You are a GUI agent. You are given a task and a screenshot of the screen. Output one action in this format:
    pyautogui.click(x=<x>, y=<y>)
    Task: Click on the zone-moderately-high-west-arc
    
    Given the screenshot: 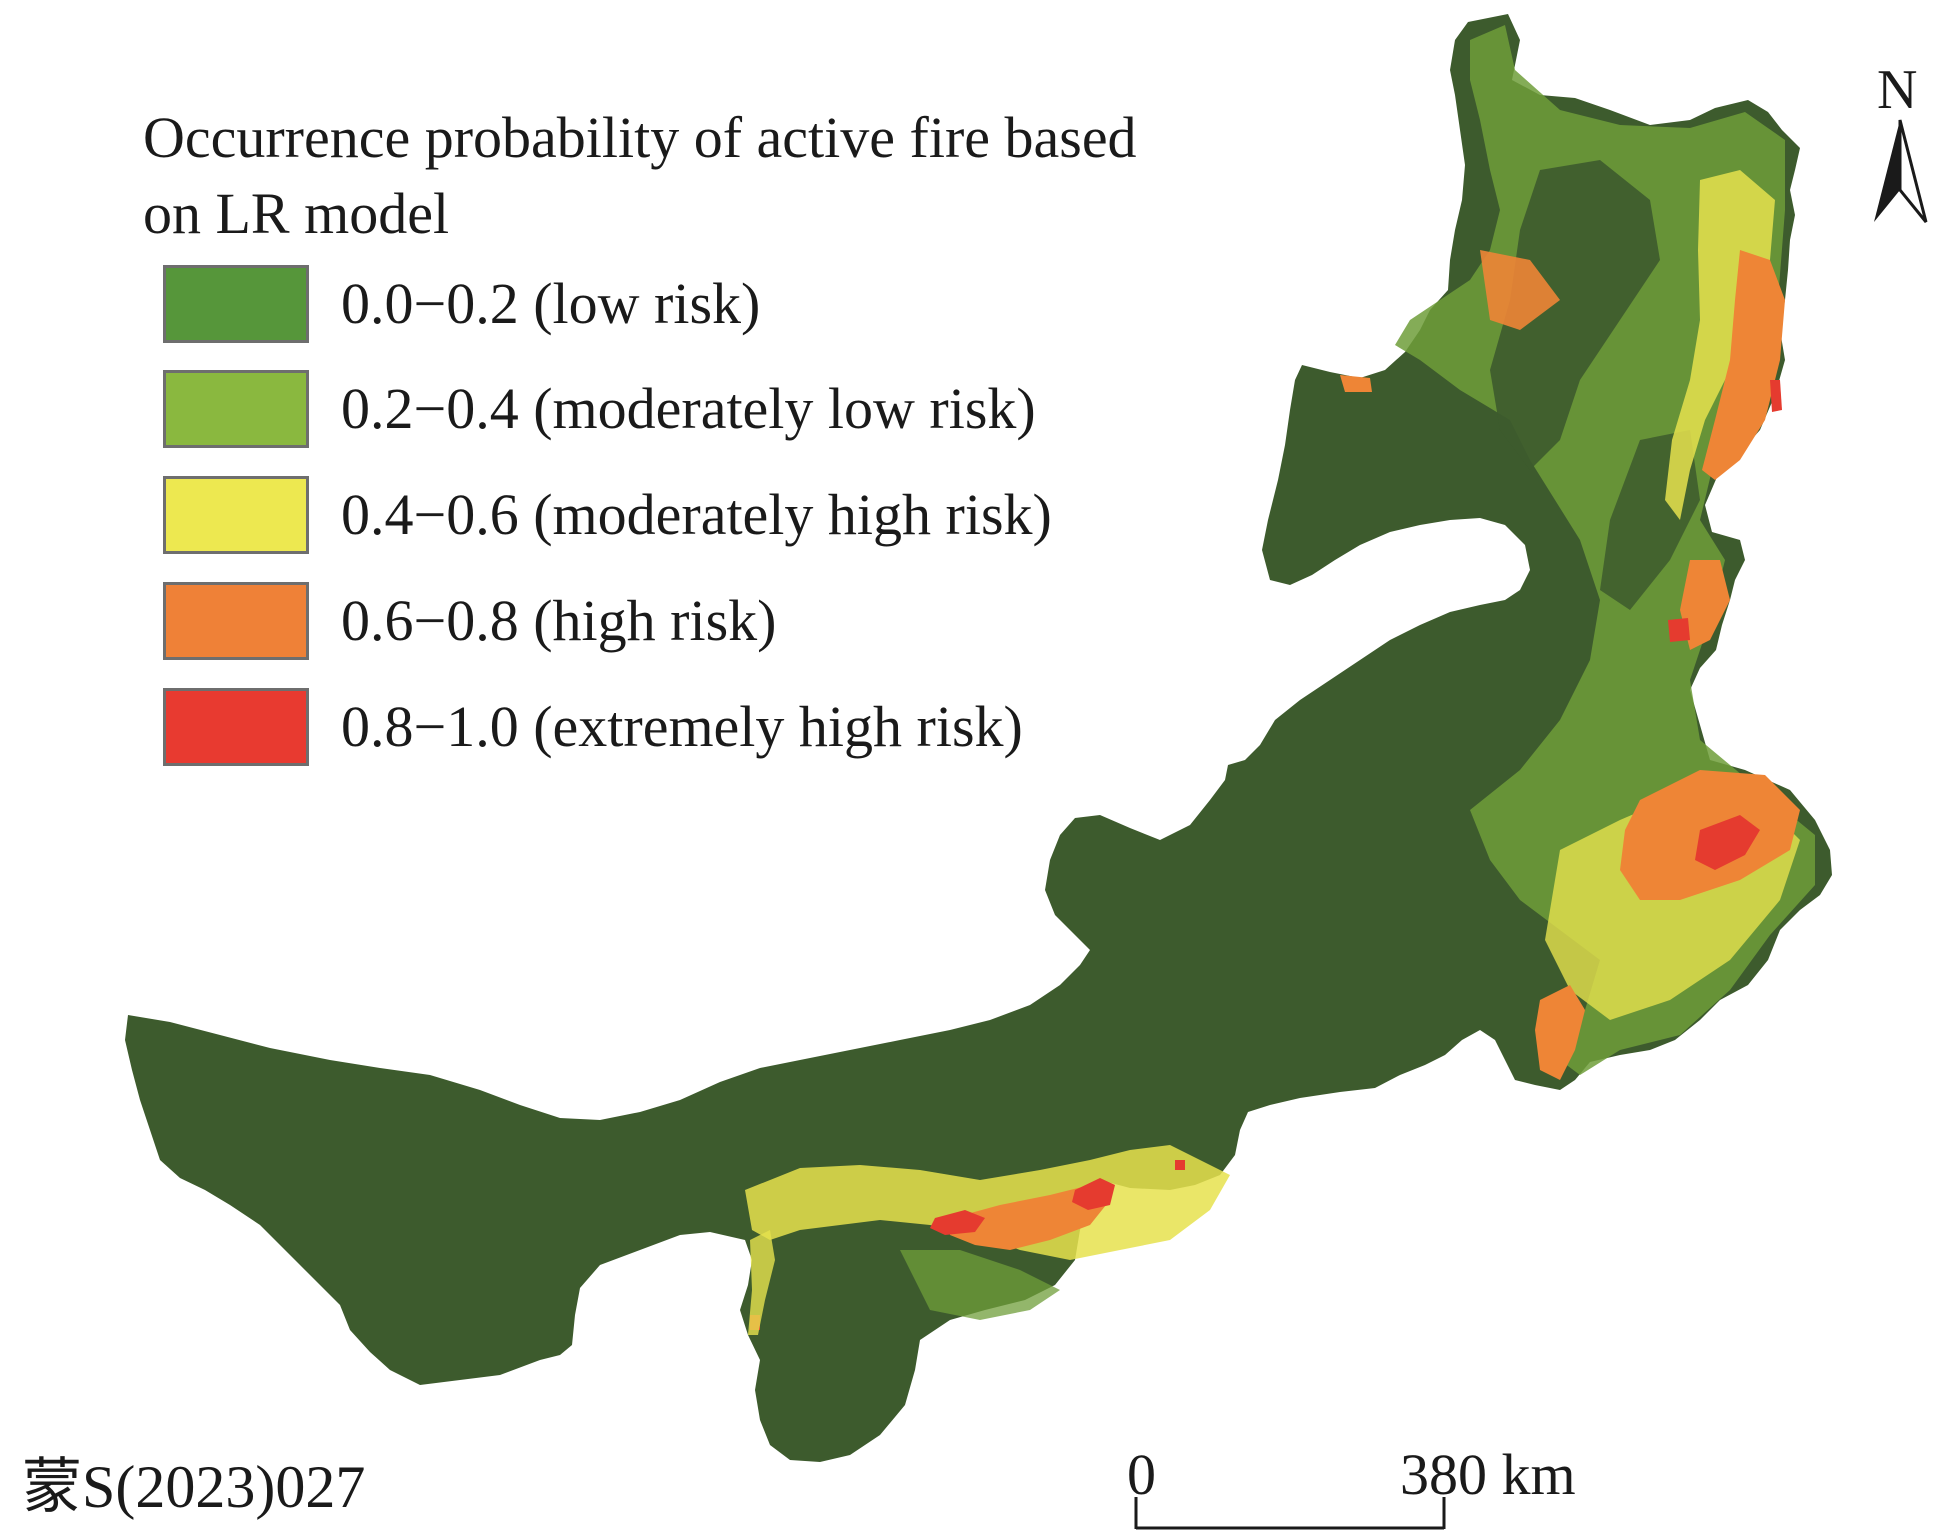 What is the action you would take?
    pyautogui.click(x=761, y=1282)
    